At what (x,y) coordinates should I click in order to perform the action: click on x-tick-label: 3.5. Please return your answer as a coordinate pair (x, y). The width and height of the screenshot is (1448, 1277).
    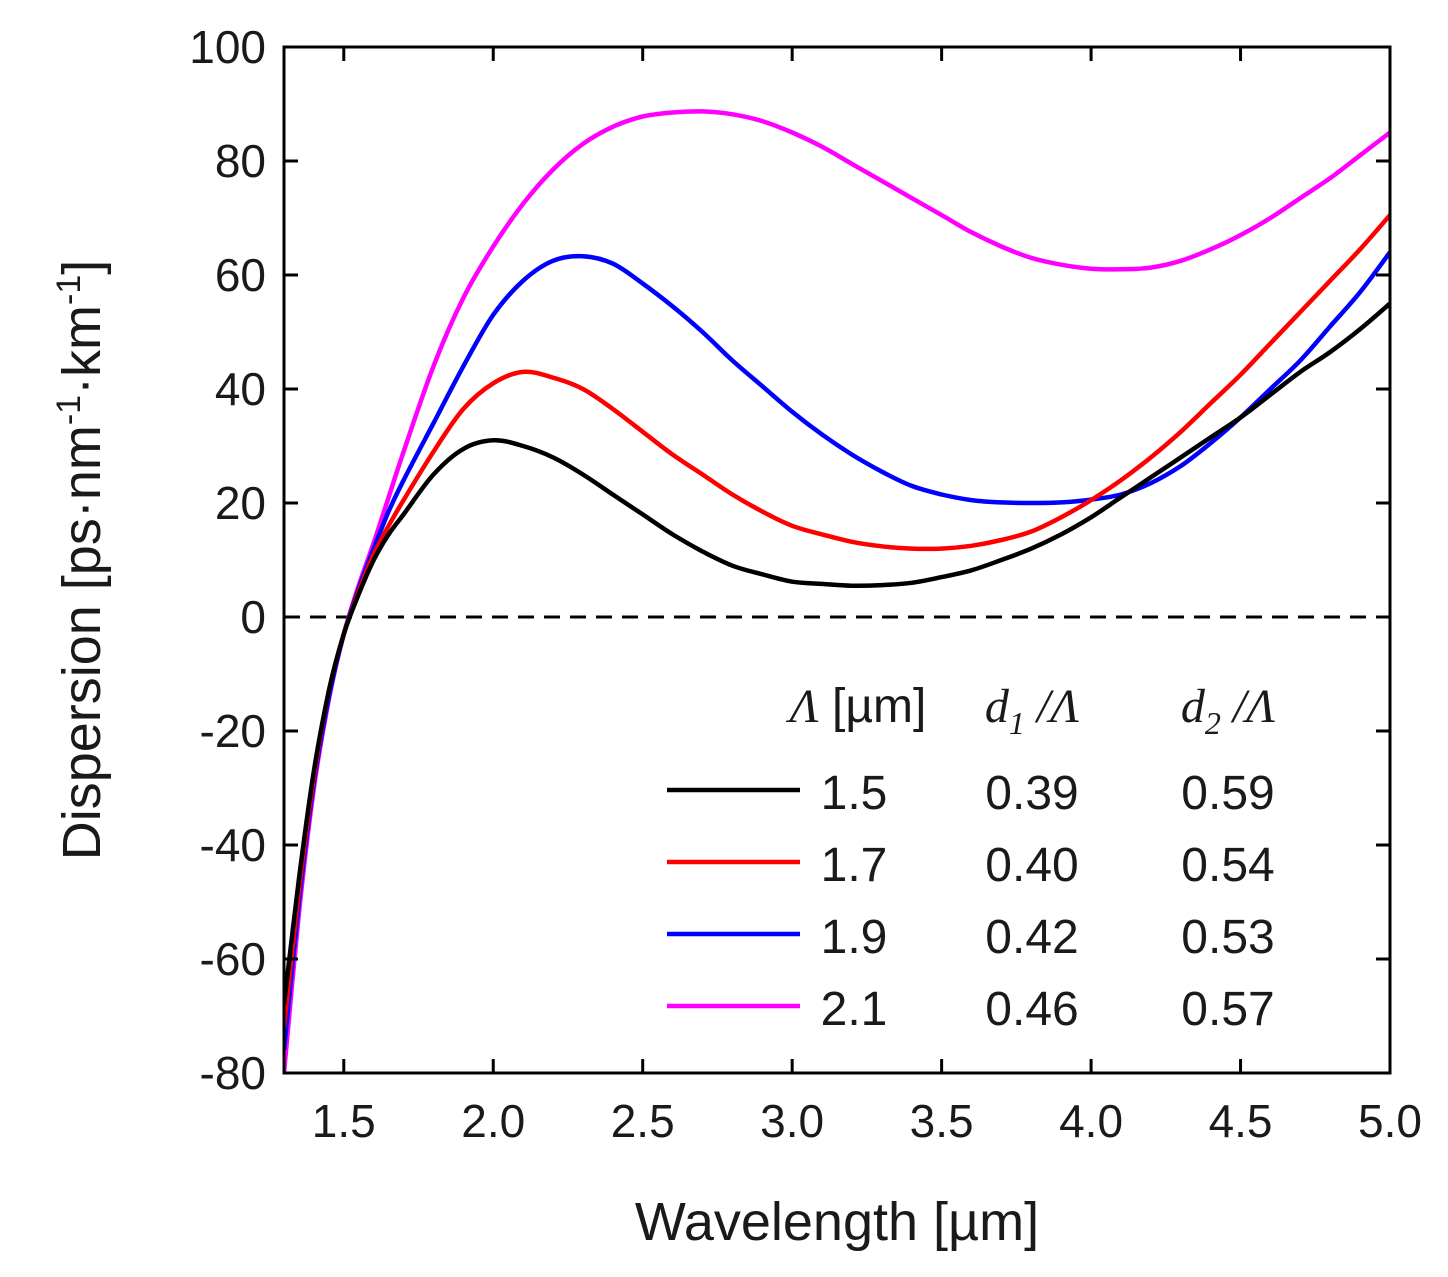
    Looking at the image, I should click on (942, 1121).